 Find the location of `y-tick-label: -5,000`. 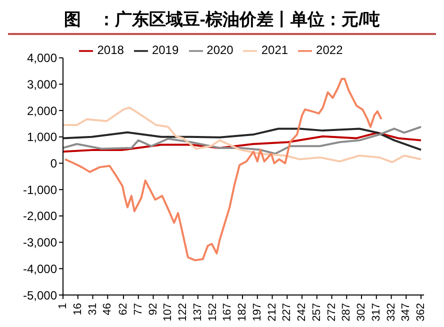

y-tick-label: -5,000 is located at coordinates (40, 295).